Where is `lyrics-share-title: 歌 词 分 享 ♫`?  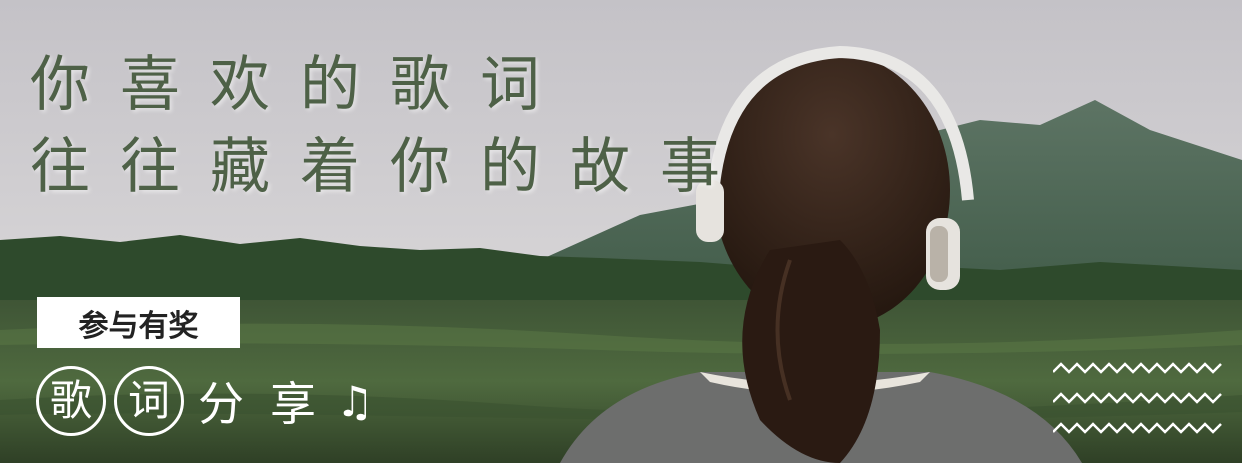
lyrics-share-title: 歌 词 分 享 ♫ is located at coordinates (205, 401).